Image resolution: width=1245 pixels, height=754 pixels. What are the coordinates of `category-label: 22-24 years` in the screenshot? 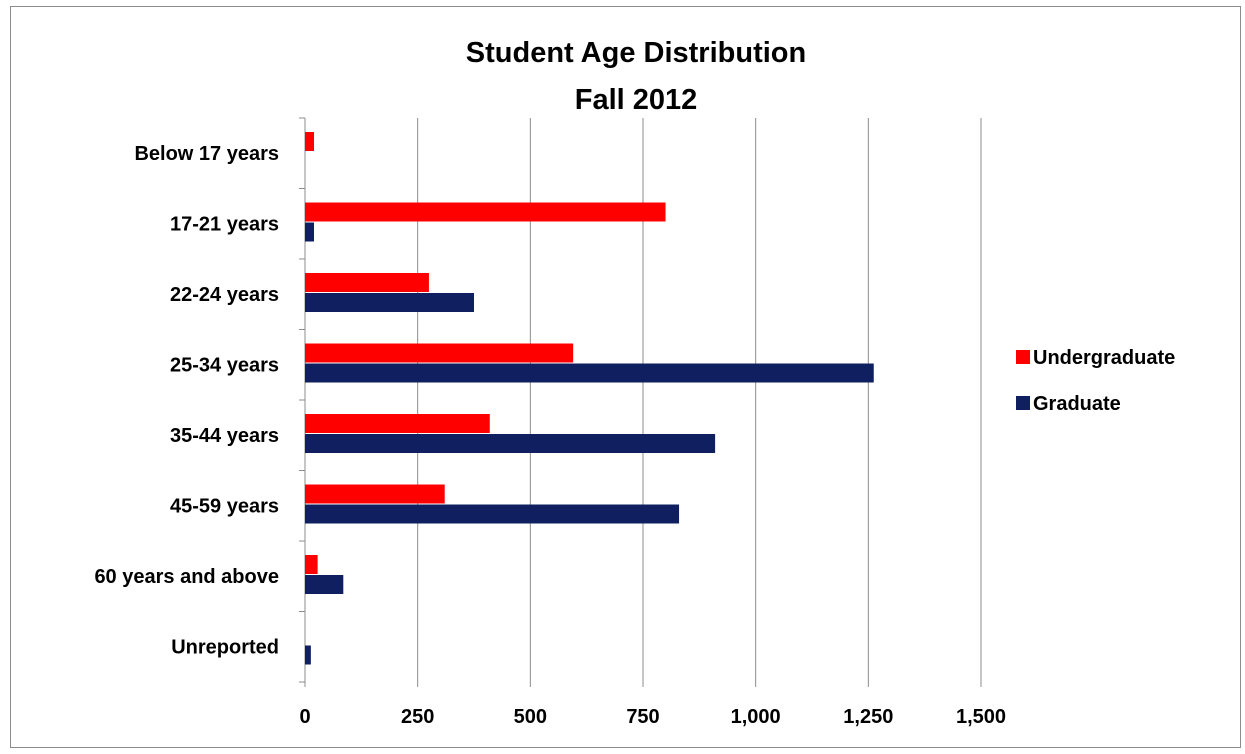 It's located at (224, 295).